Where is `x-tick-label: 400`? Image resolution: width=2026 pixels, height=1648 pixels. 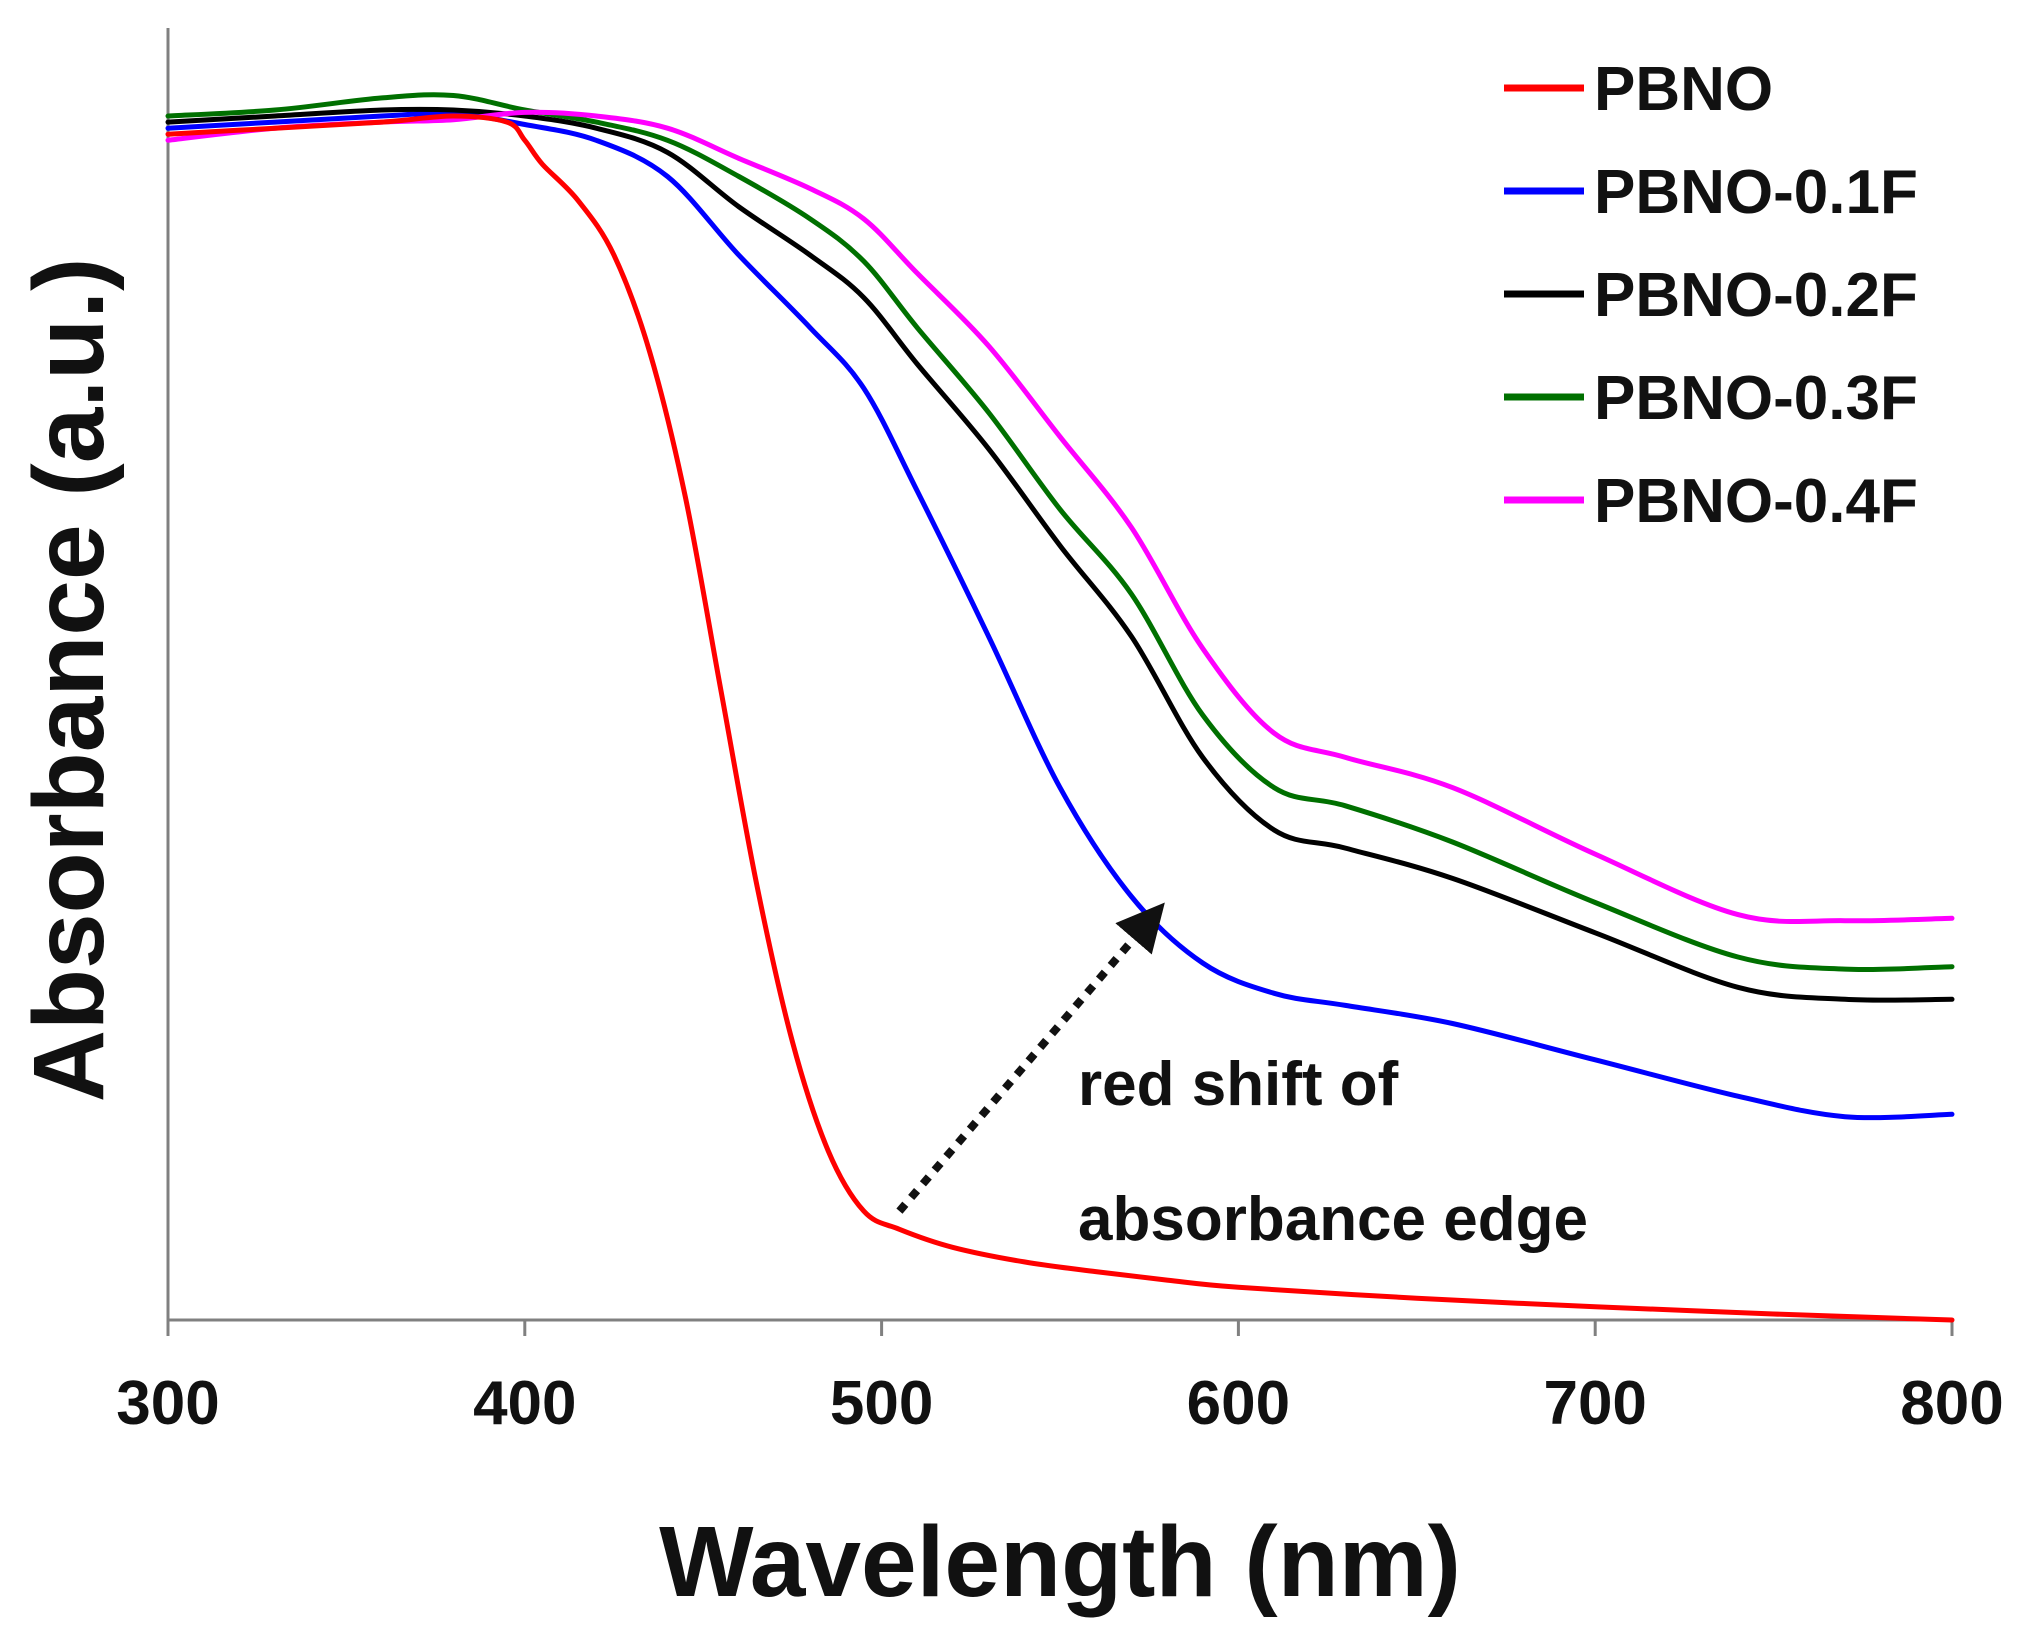 x-tick-label: 400 is located at coordinates (524, 1403).